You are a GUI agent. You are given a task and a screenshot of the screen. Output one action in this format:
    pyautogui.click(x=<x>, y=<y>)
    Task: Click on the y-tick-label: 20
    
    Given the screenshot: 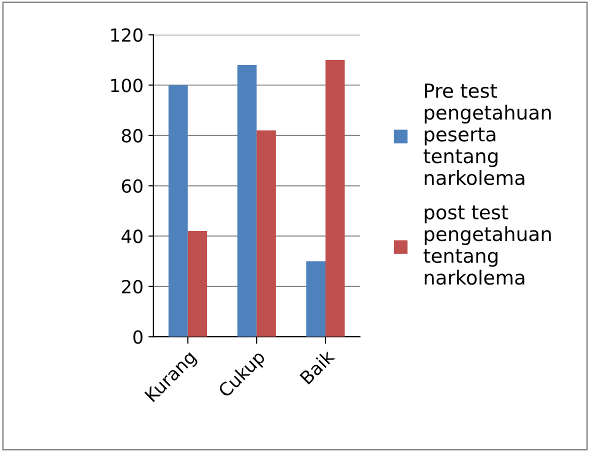 What is the action you would take?
    pyautogui.click(x=132, y=287)
    